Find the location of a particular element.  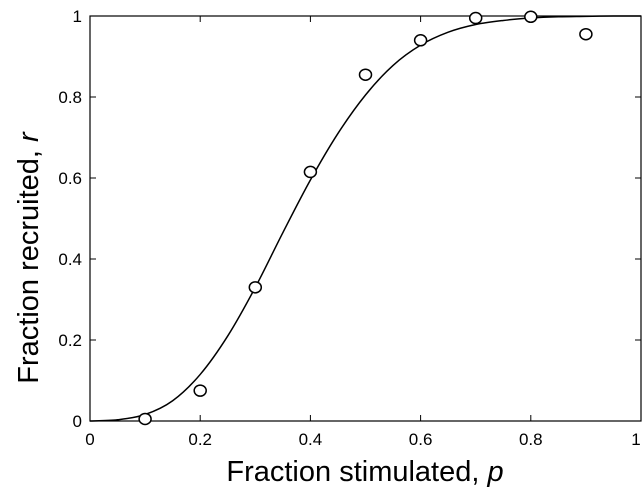

y-axis-title: Fraction recruited, r is located at coordinates (29, 257).